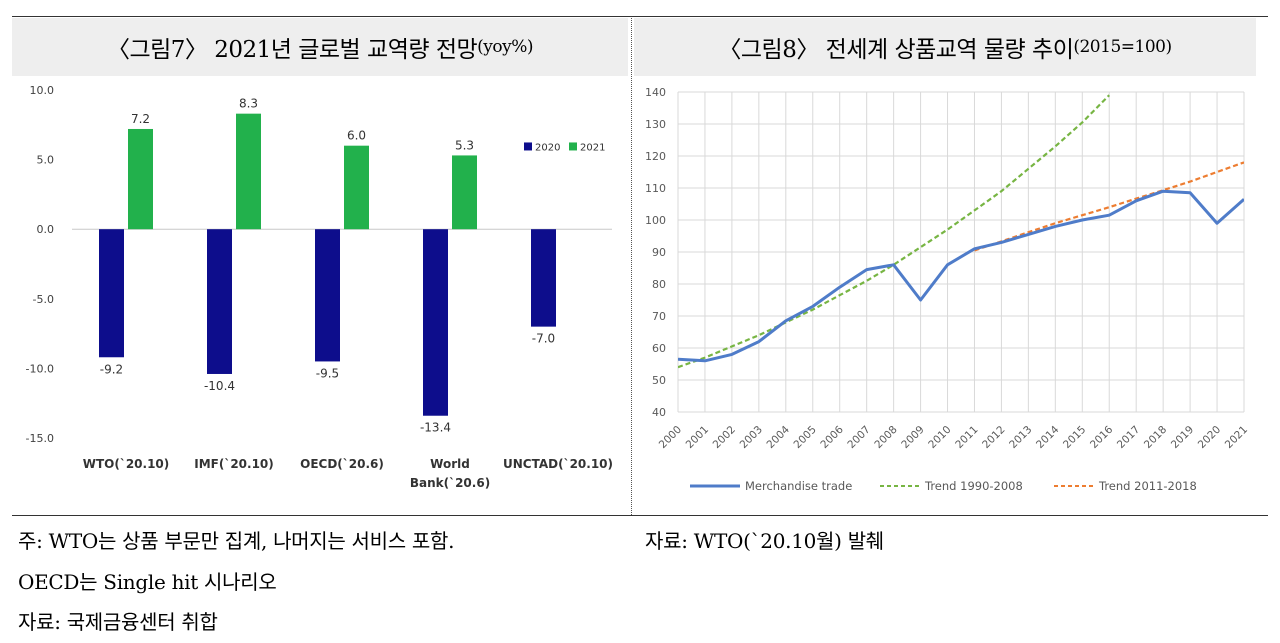 The width and height of the screenshot is (1280, 643). Describe the element at coordinates (779, 437) in the screenshot. I see `x-tick-label: 2004` at that location.